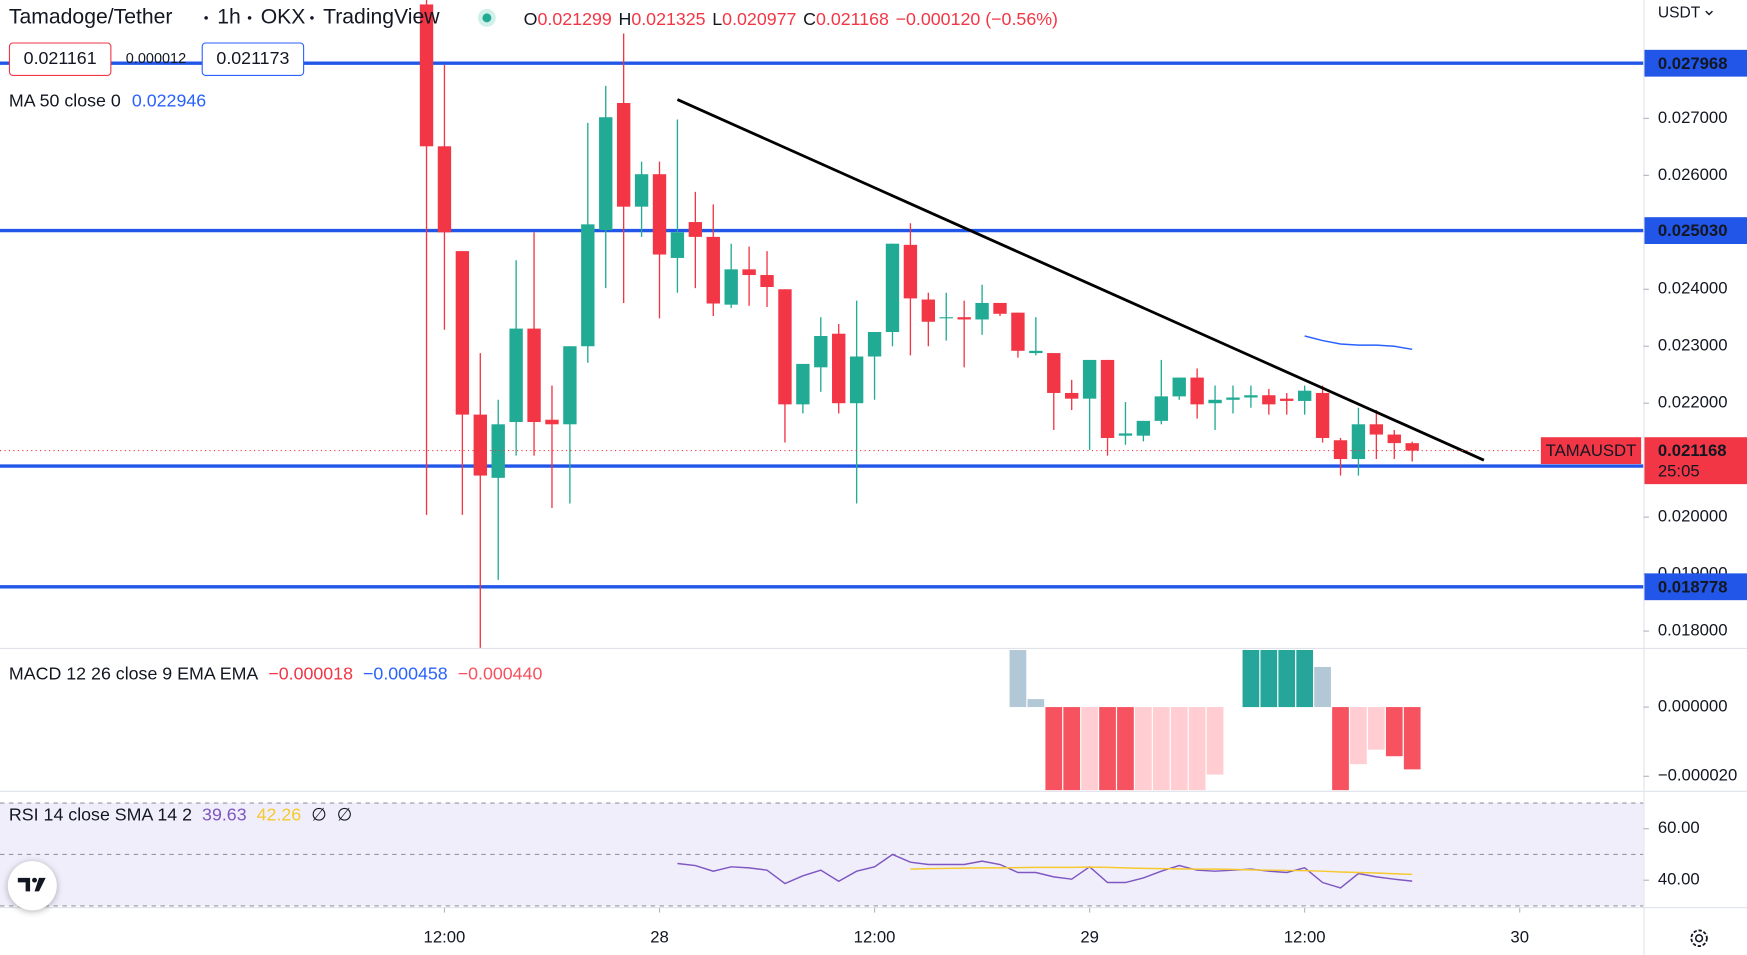  Describe the element at coordinates (1679, 13) in the screenshot. I see `currency: USDT` at that location.